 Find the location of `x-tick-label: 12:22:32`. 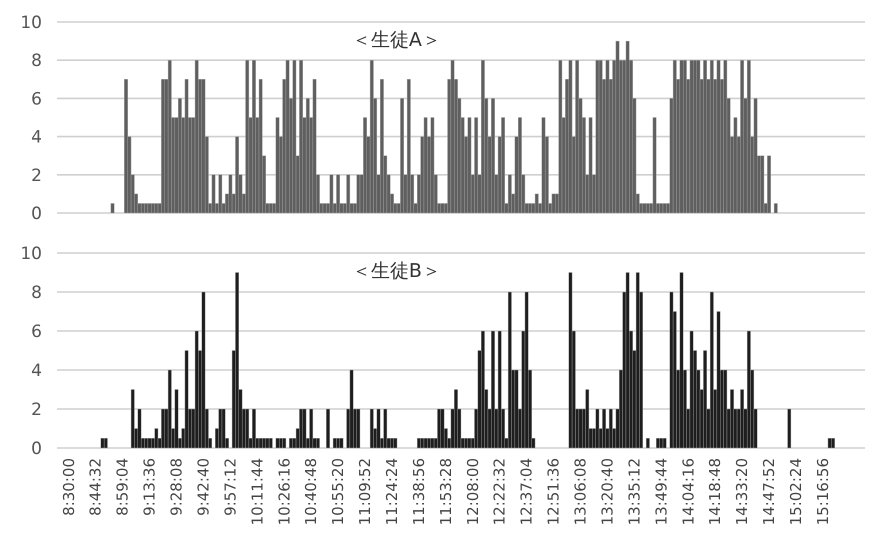

x-tick-label: 12:22:32 is located at coordinates (499, 492).